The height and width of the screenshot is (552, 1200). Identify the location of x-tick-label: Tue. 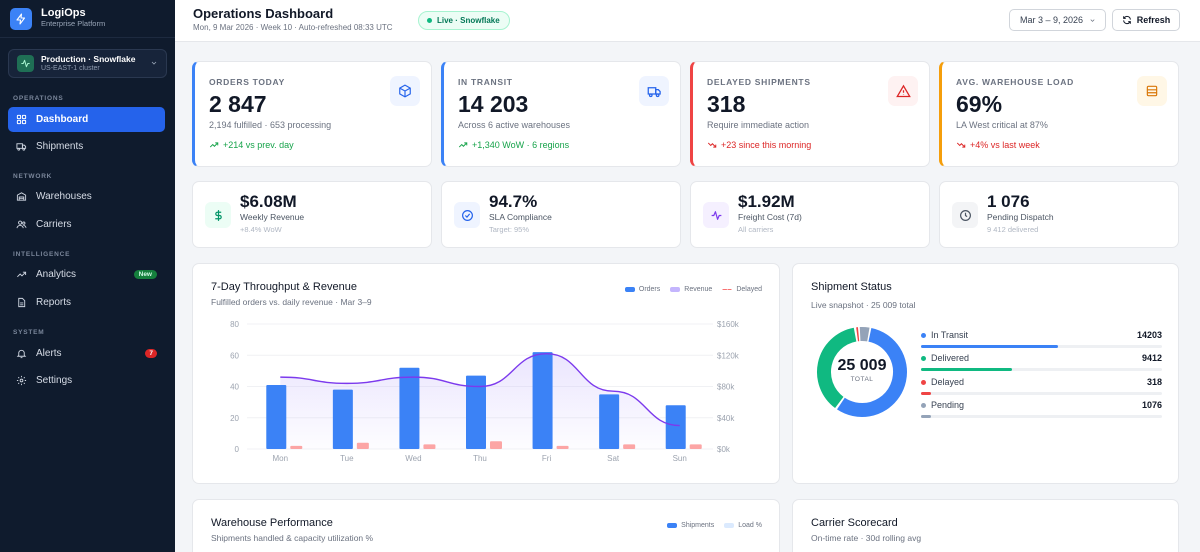
(347, 458).